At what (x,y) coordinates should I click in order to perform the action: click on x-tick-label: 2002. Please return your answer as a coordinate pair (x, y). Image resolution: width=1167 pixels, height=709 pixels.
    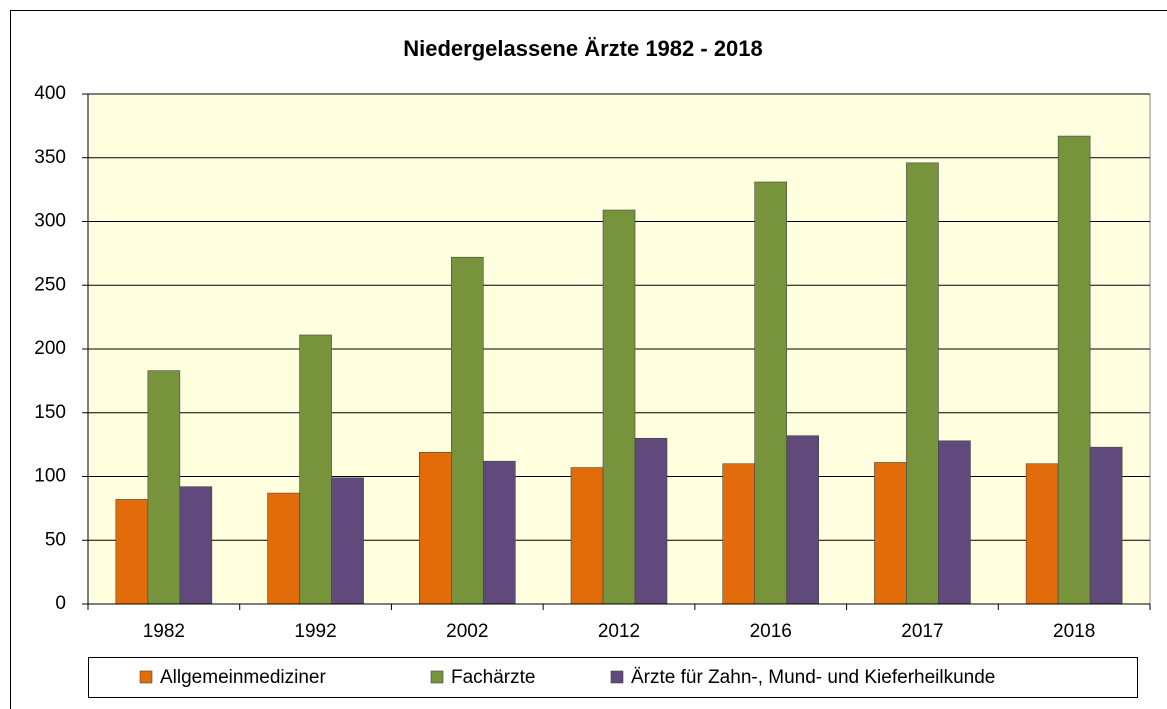
    Looking at the image, I should click on (467, 631).